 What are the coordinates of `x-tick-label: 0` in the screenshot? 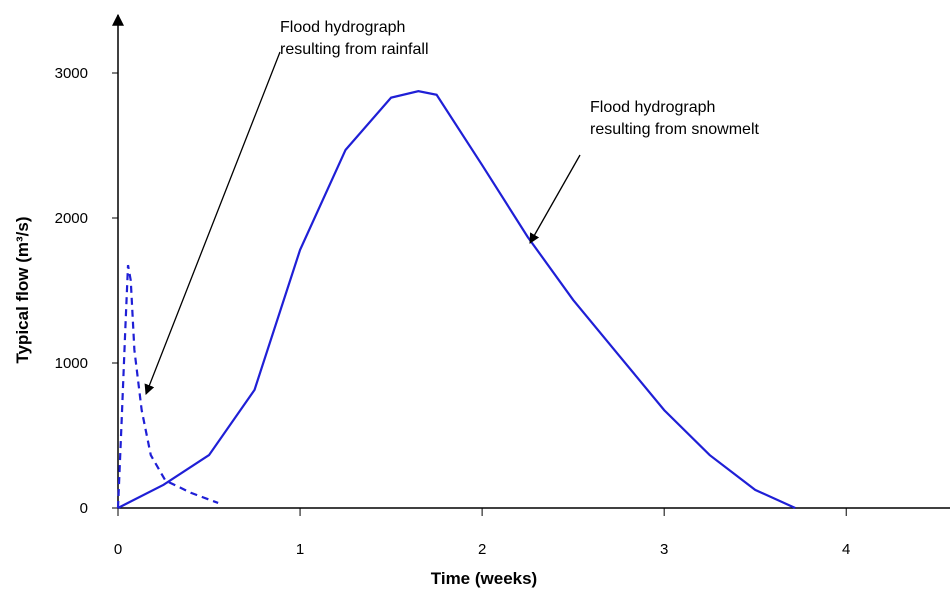 It's located at (118, 549).